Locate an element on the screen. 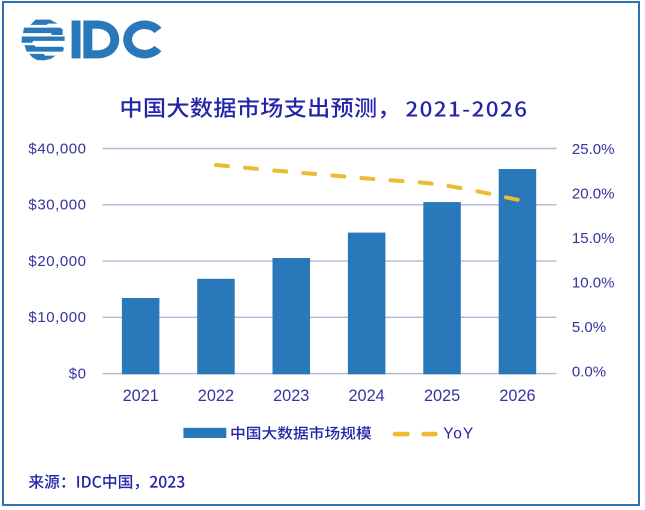  svg-text: $40,000 is located at coordinates (57, 148).